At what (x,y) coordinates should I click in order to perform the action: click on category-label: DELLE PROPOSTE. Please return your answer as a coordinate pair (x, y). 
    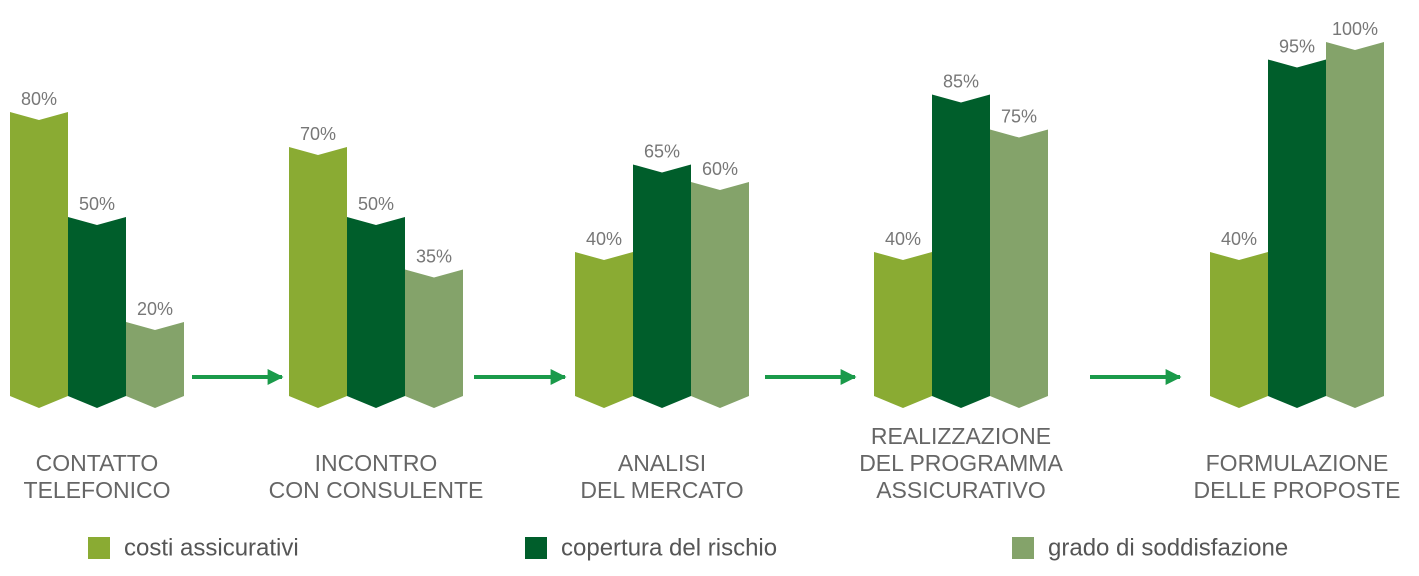
    Looking at the image, I should click on (1296, 490).